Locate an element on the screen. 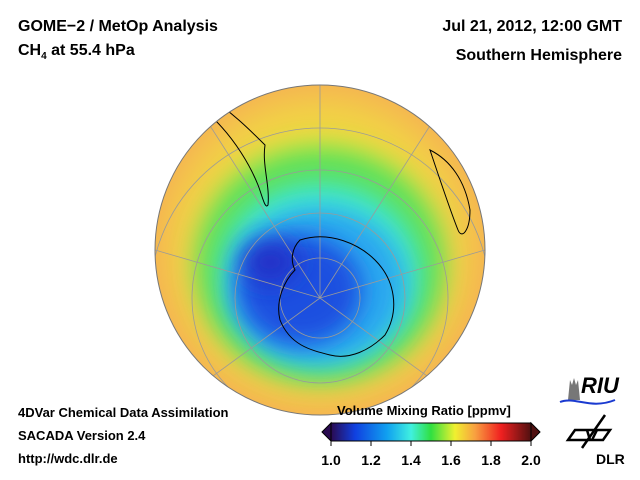 Image resolution: width=640 pixels, height=480 pixels. colorbar is located at coordinates (431, 432).